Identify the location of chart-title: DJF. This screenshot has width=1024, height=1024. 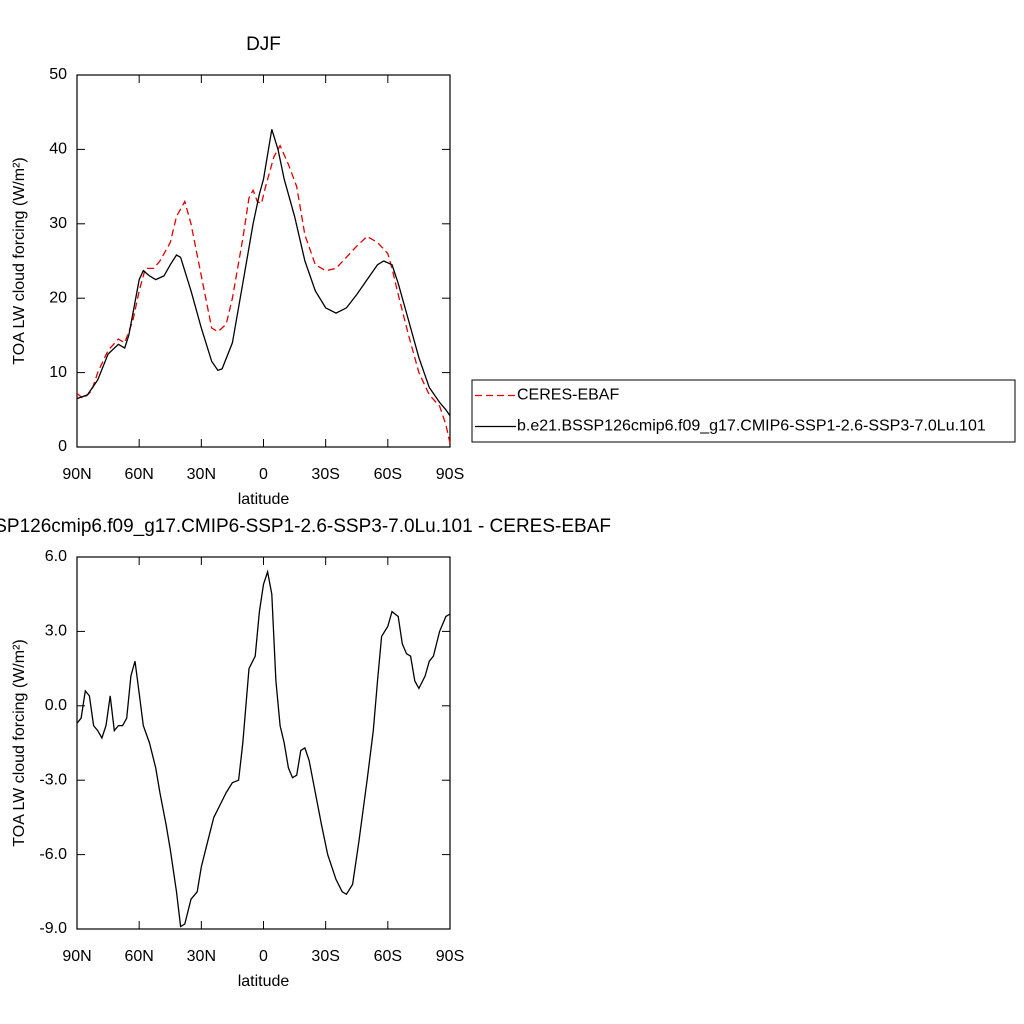
(263, 44).